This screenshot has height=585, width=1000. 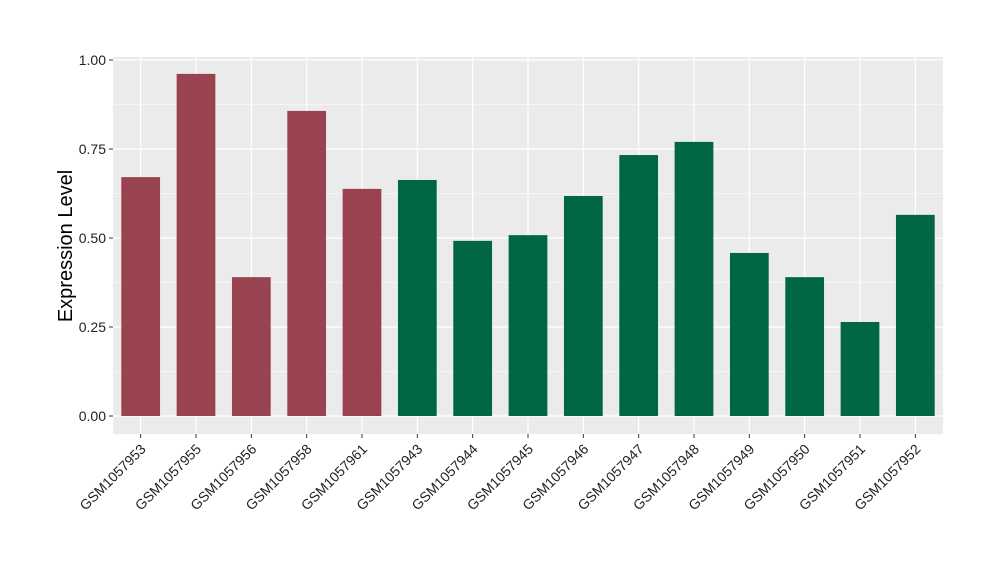 I want to click on bar-GSM1057952, so click(x=915, y=315).